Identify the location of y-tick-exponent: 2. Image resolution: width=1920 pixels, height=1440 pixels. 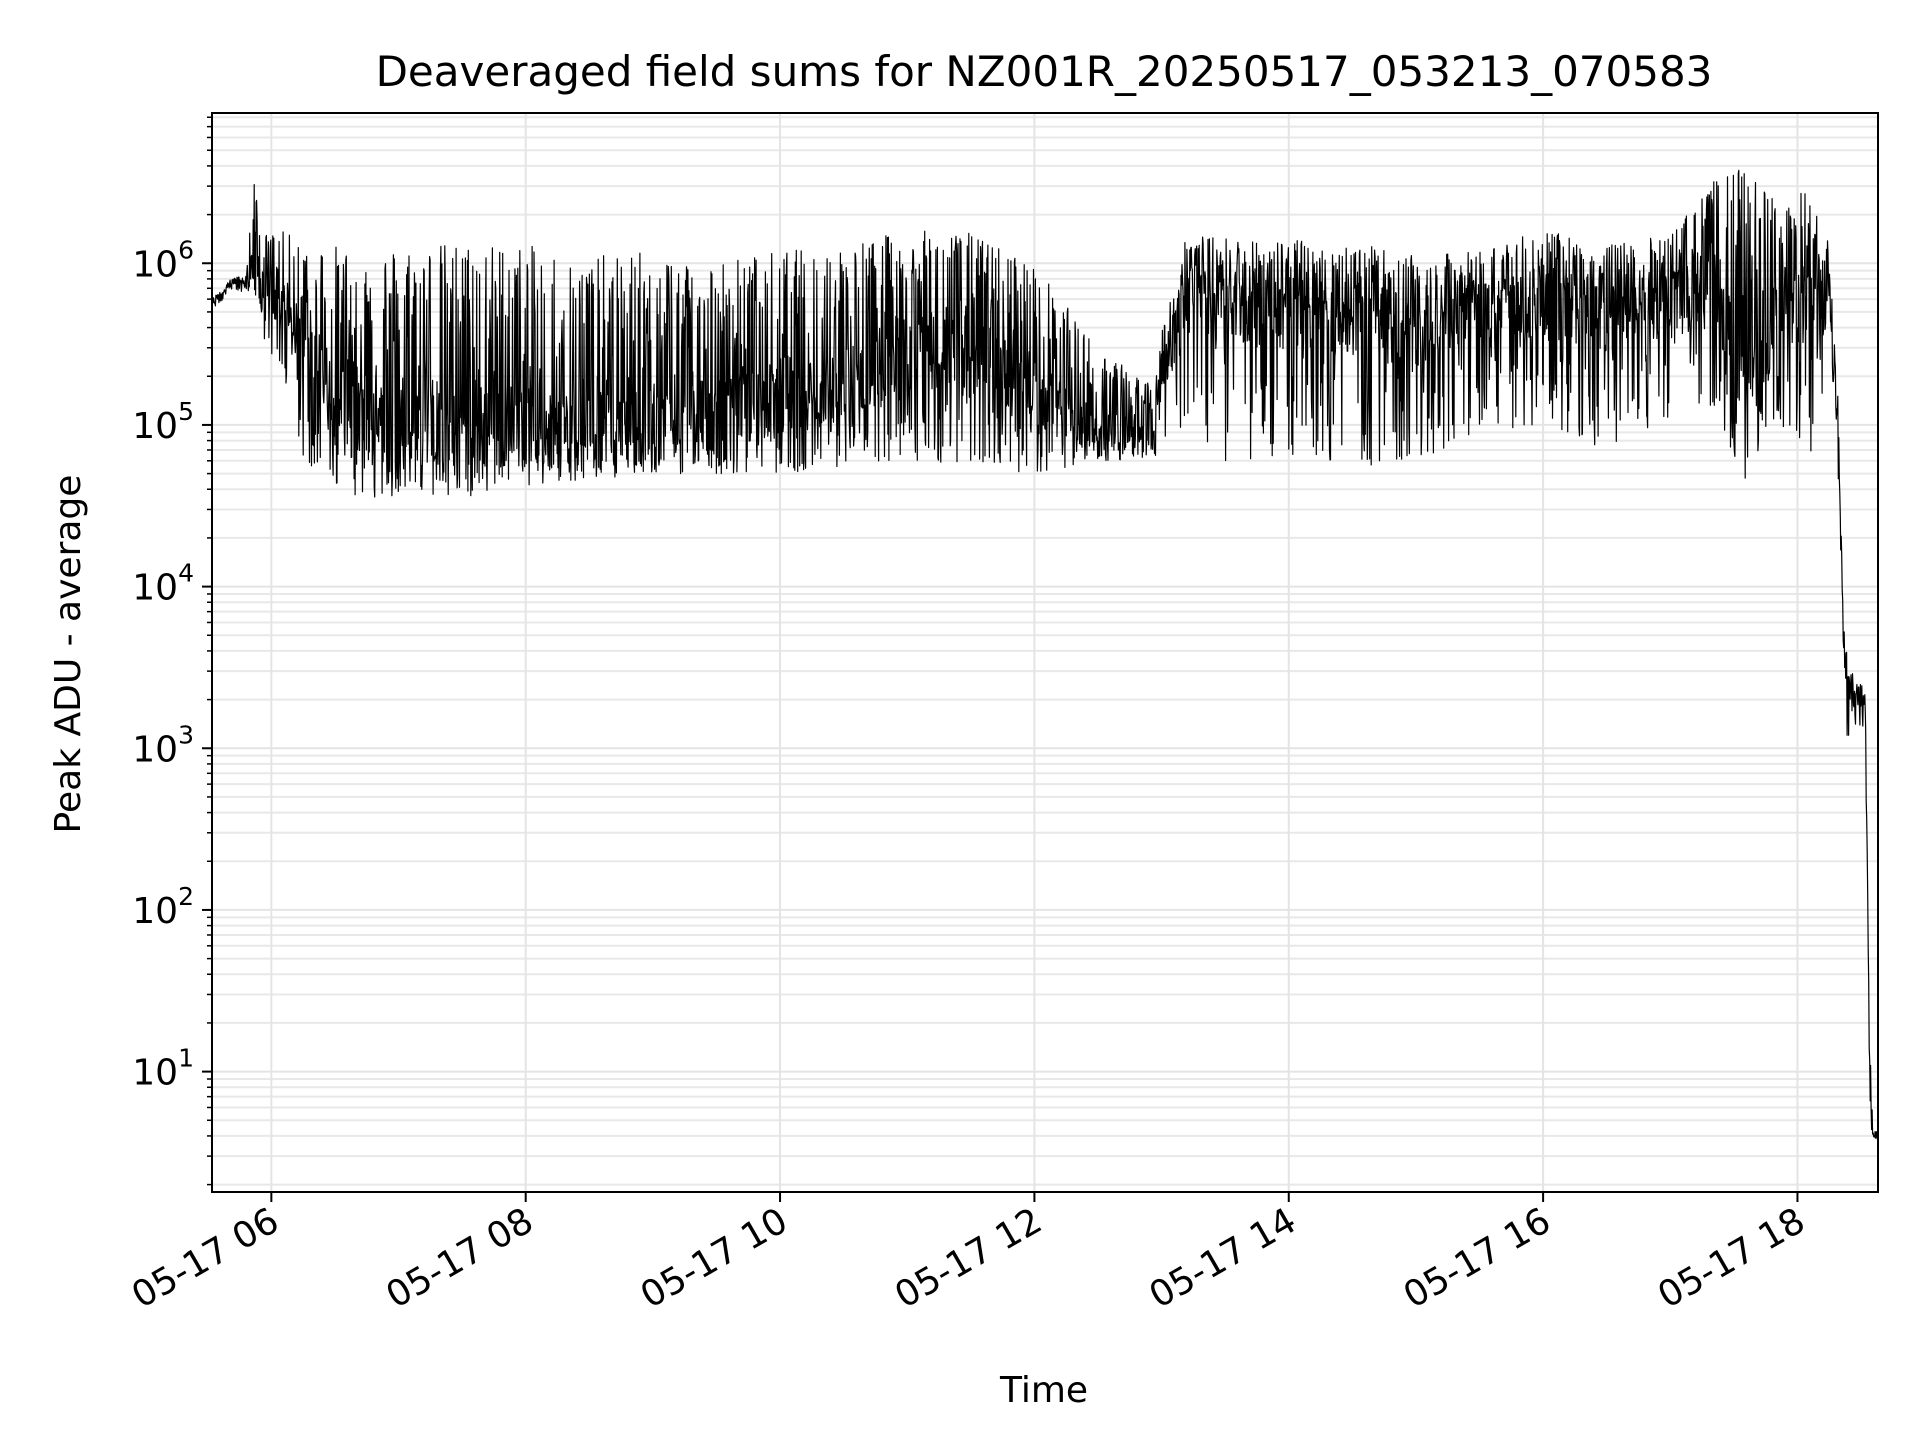
(186, 896).